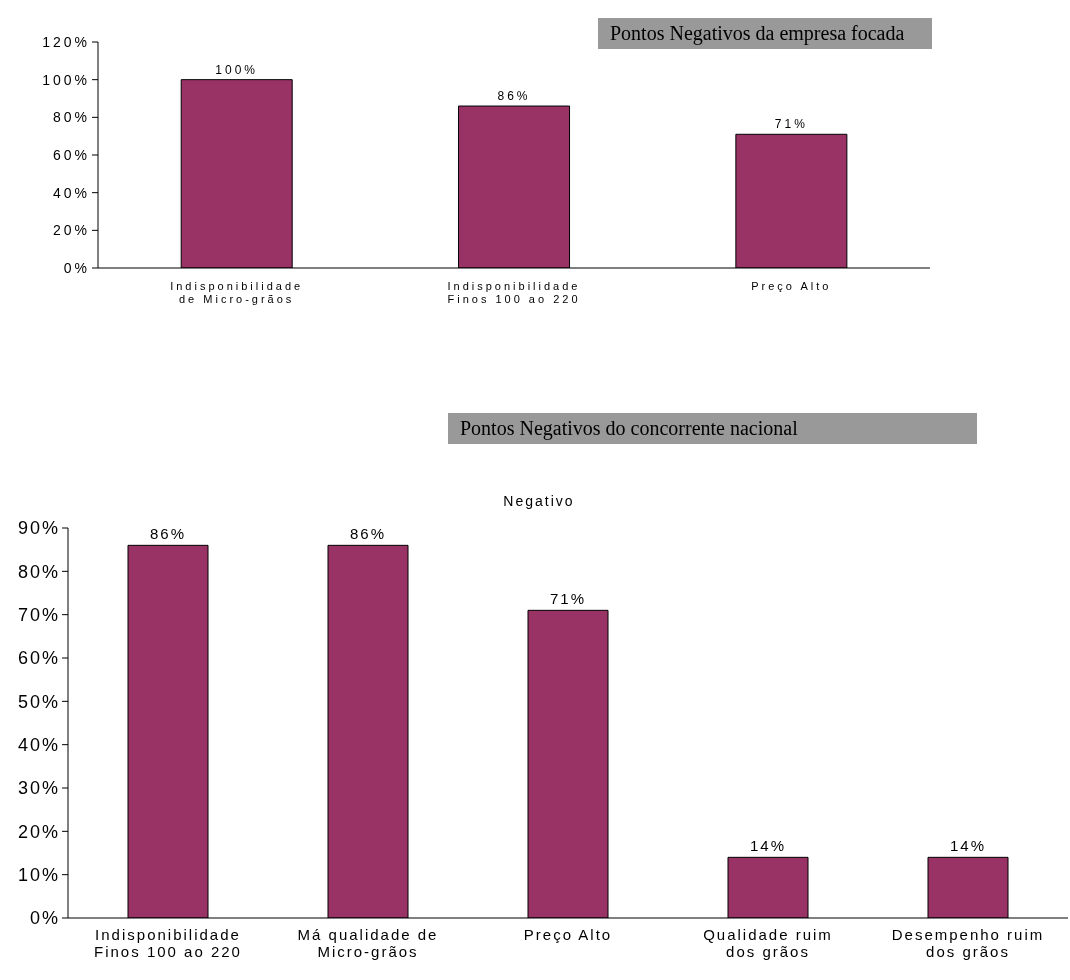  I want to click on y-tick-label: 10%, so click(38, 875).